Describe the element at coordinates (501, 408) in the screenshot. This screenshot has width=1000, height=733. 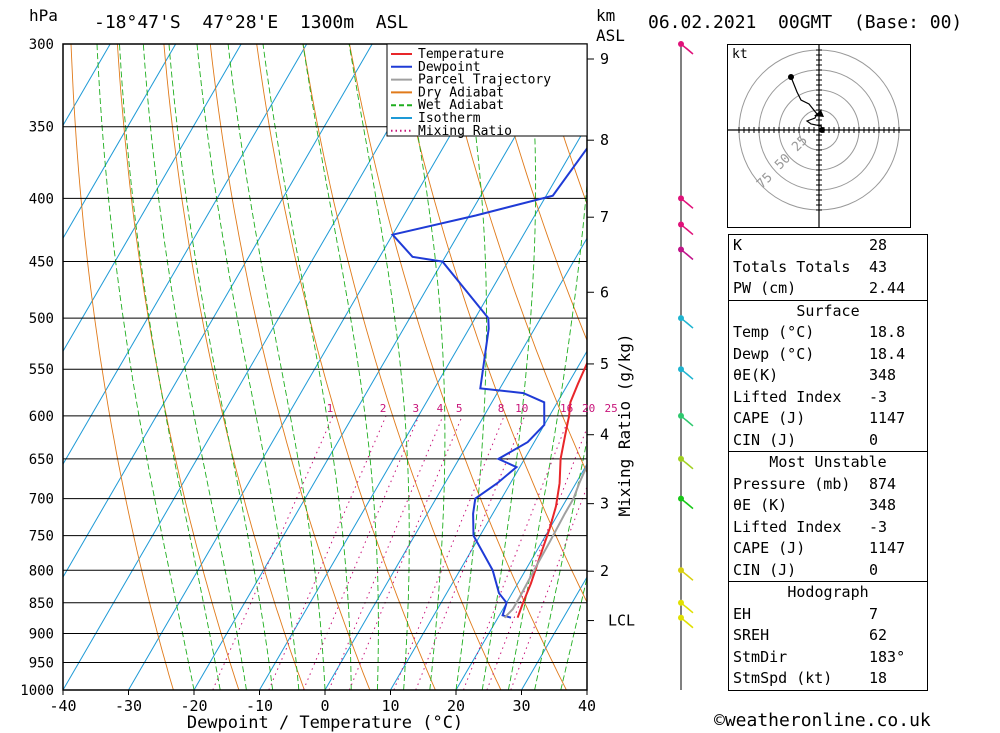
I see `mixing-ratio-label: 8` at that location.